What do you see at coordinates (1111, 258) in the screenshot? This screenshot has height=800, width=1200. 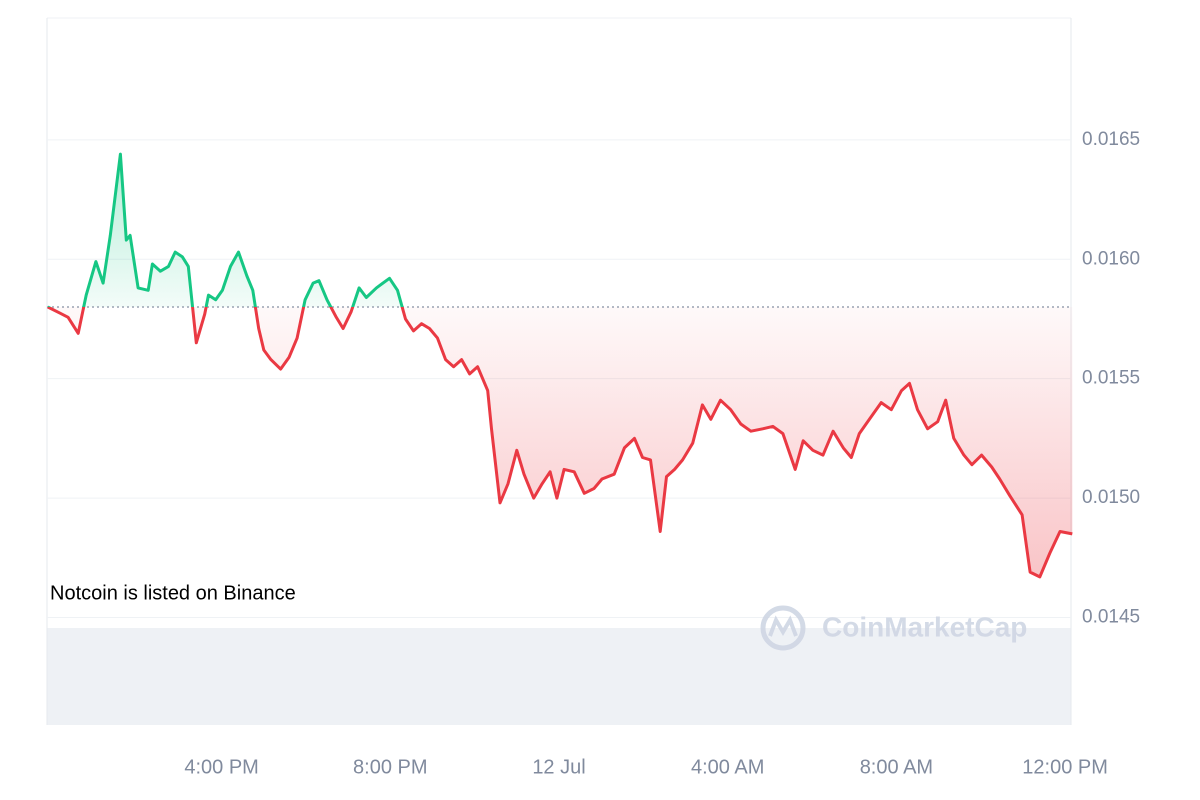 I see `y-tick-label: 0.0160` at bounding box center [1111, 258].